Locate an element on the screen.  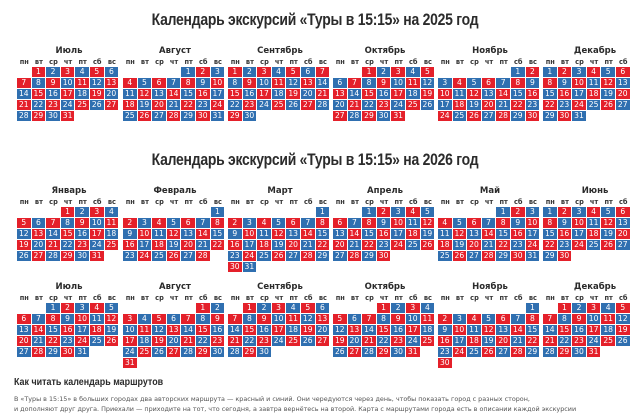
day-cell-red: 11 is located at coordinates (608, 319).